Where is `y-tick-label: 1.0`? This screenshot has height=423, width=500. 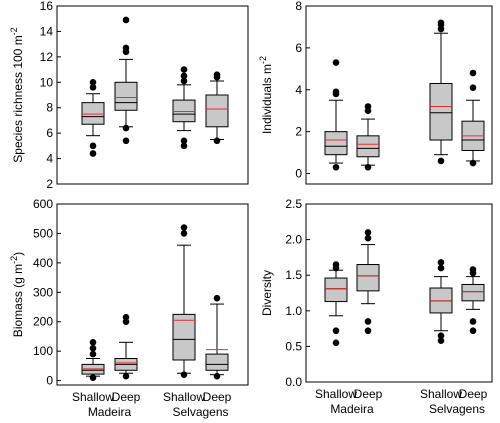
y-tick-label: 1.0 is located at coordinates (293, 311).